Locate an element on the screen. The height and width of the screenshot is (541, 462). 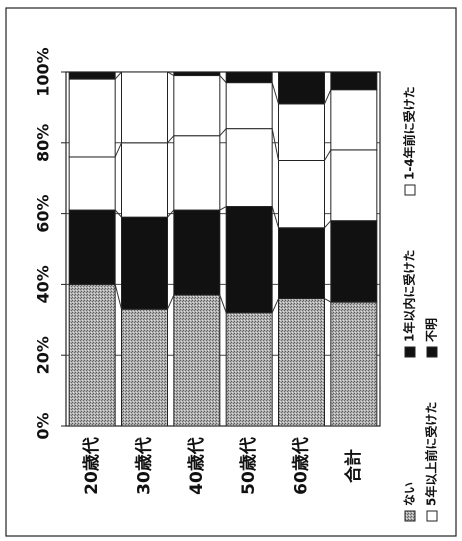
category-label: 50歳代 is located at coordinates (248, 466).